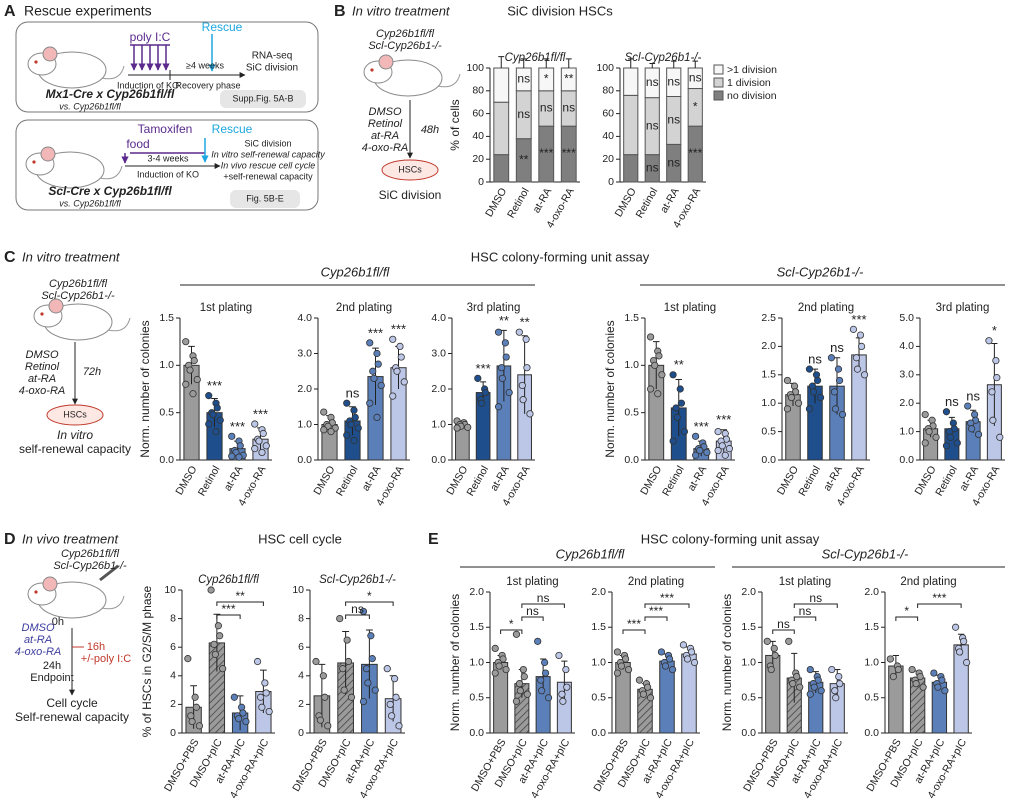 The width and height of the screenshot is (1018, 806). Describe the element at coordinates (438, 318) in the screenshot. I see `y-tick-label: 4.0` at that location.